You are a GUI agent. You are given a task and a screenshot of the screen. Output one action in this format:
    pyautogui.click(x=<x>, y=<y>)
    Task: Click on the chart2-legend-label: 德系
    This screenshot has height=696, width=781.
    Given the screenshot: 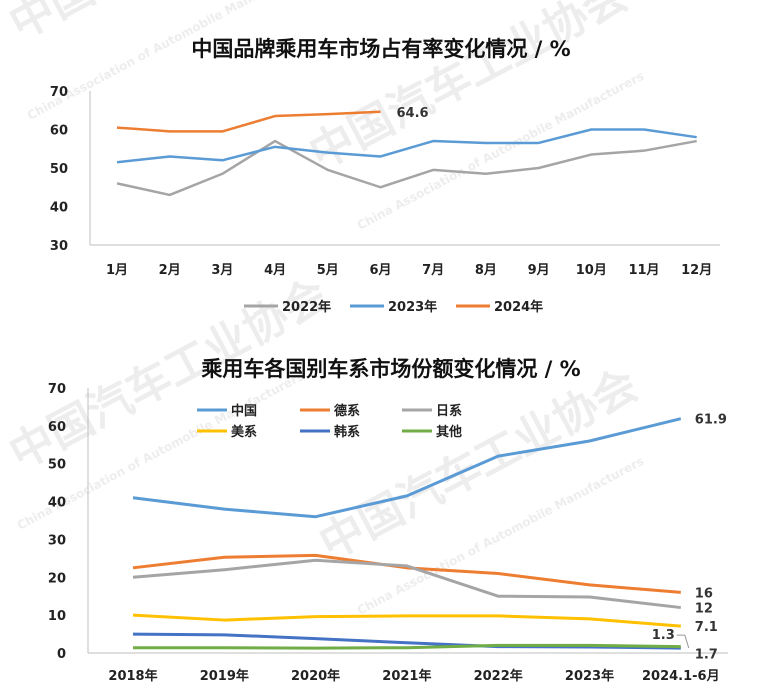 What is the action you would take?
    pyautogui.click(x=347, y=411)
    